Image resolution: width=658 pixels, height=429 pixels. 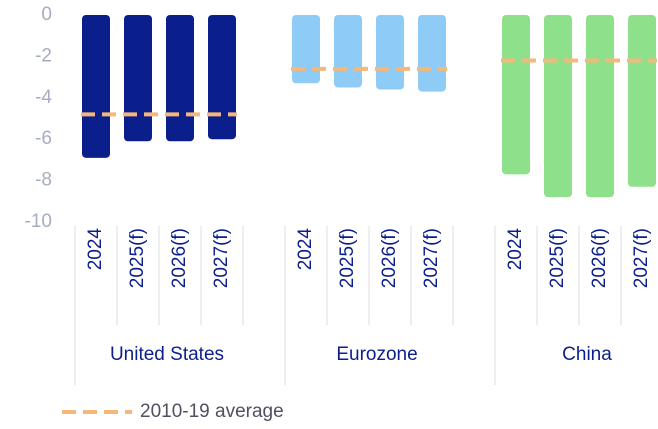 I want to click on group-label: United States, so click(x=167, y=354).